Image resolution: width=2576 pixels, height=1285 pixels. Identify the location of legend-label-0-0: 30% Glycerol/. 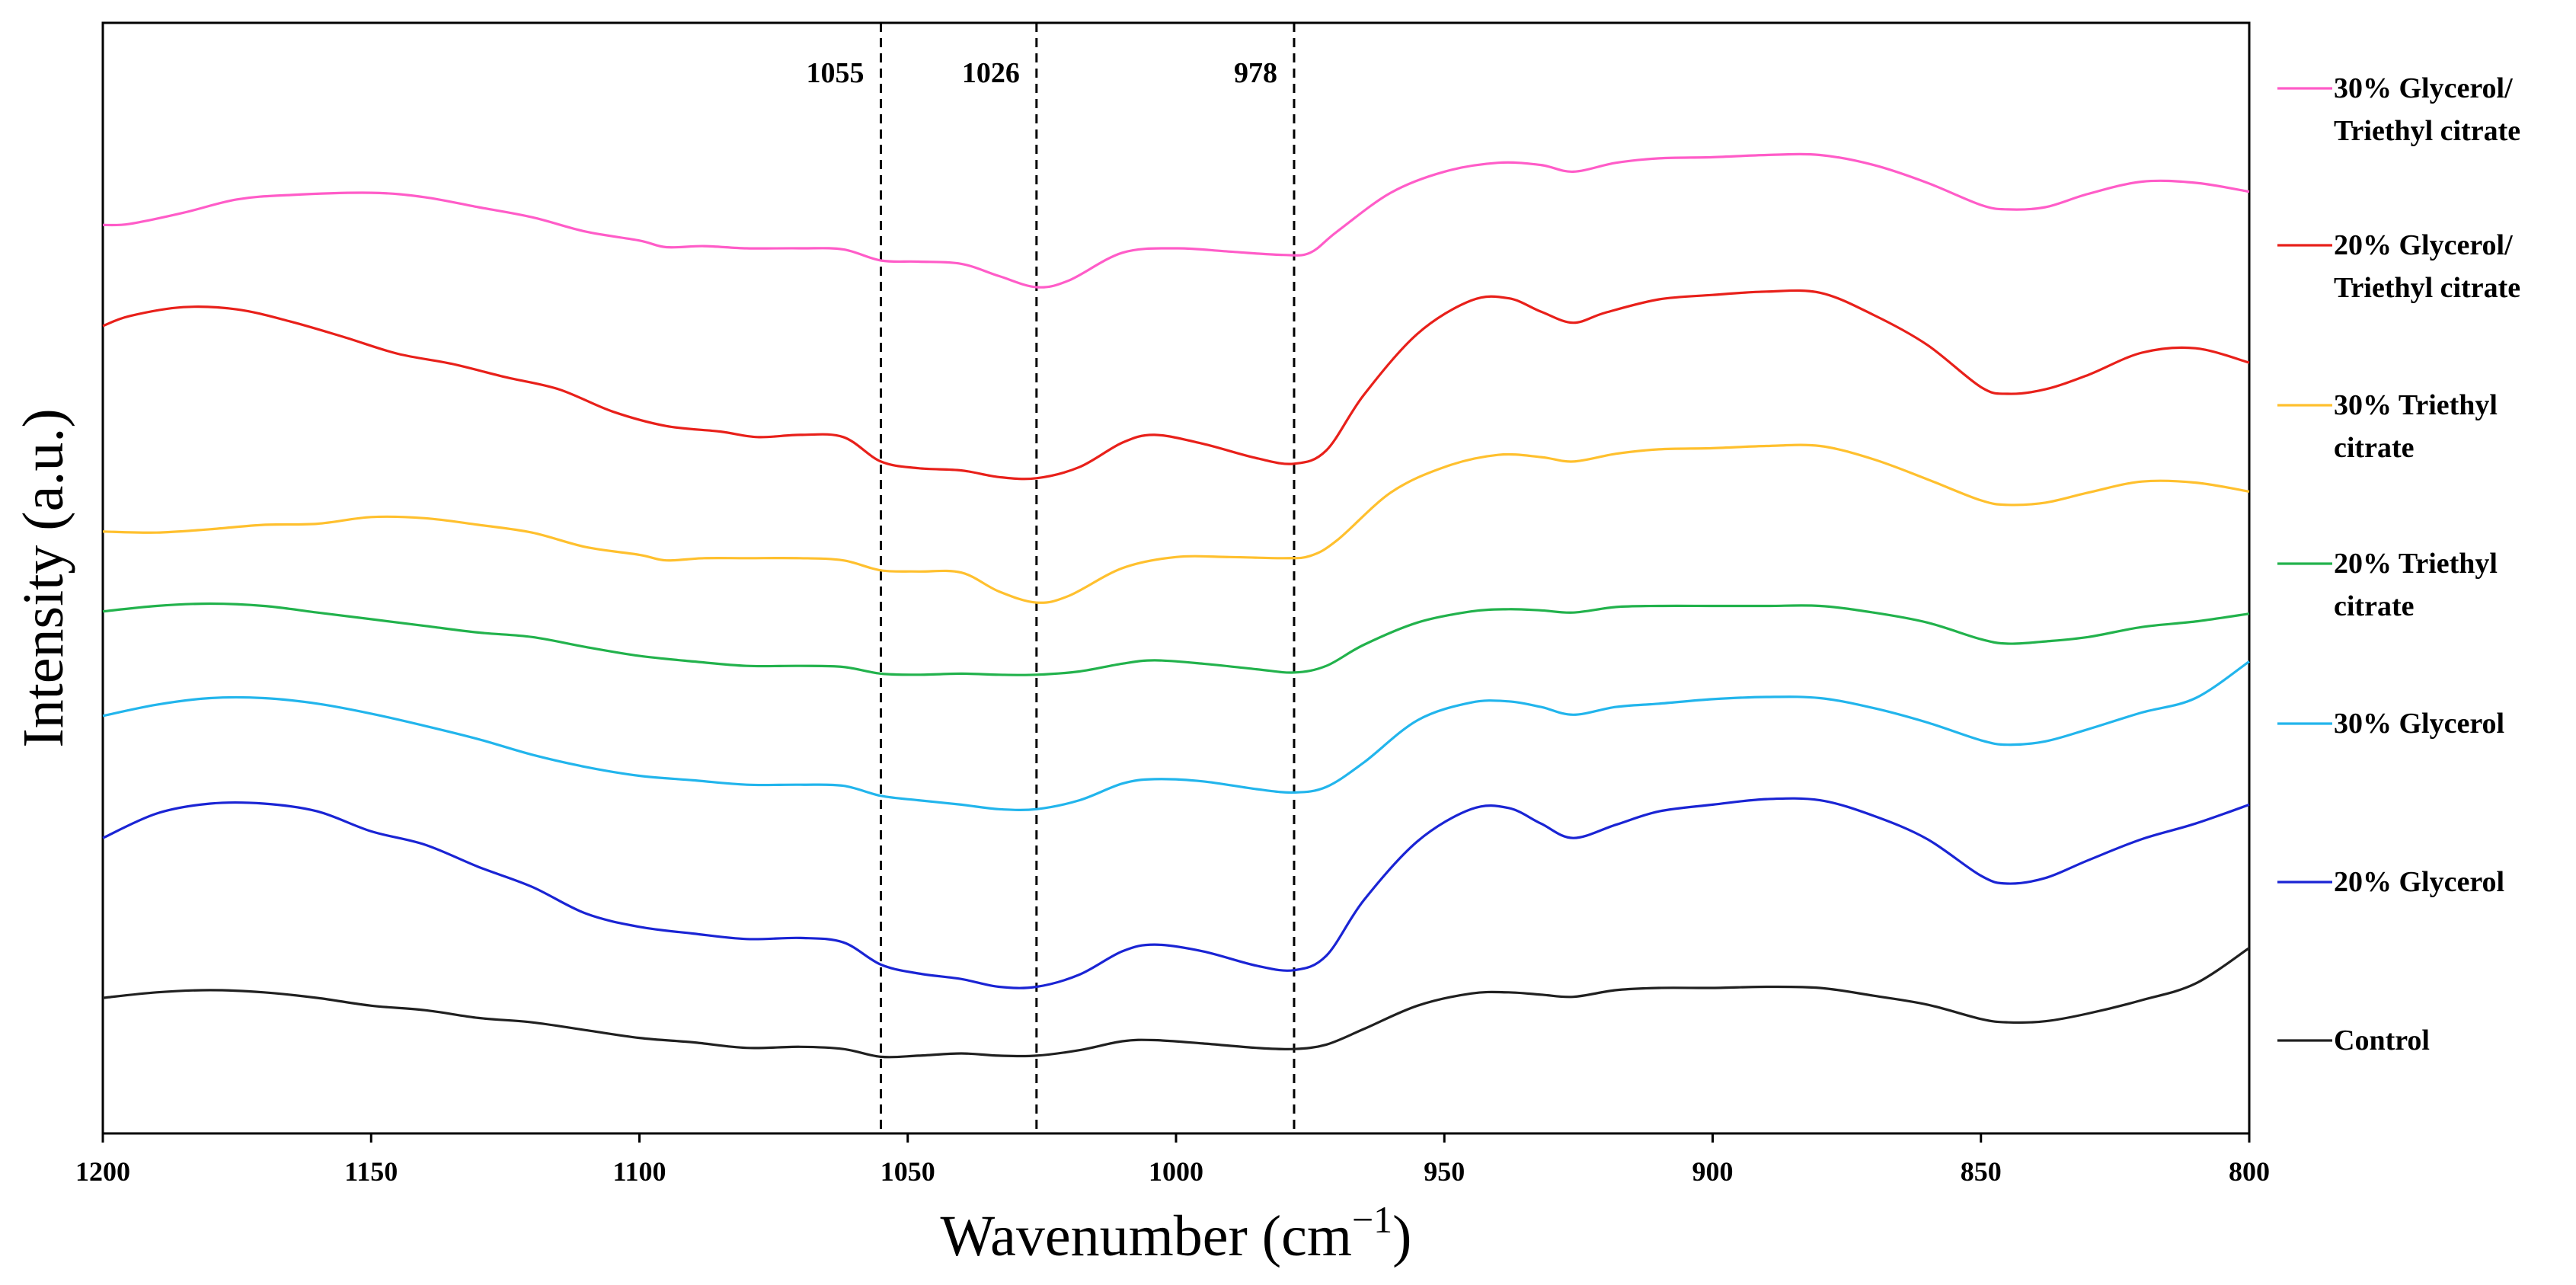
(2423, 88).